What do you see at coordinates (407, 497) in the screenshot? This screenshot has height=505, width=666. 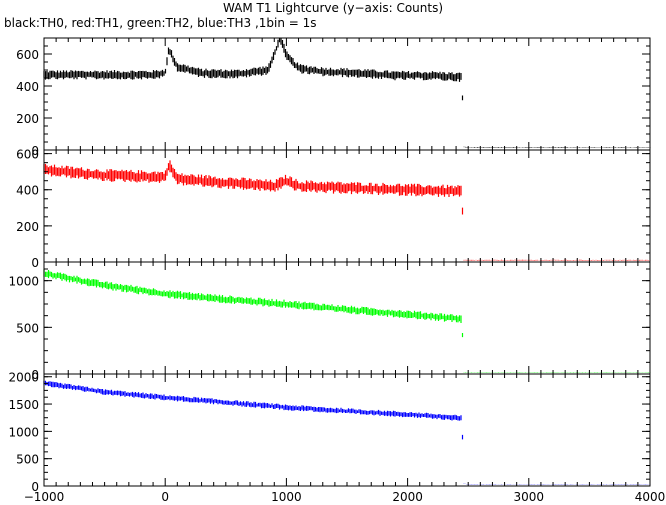 I see `x-tick-label: 2000` at bounding box center [407, 497].